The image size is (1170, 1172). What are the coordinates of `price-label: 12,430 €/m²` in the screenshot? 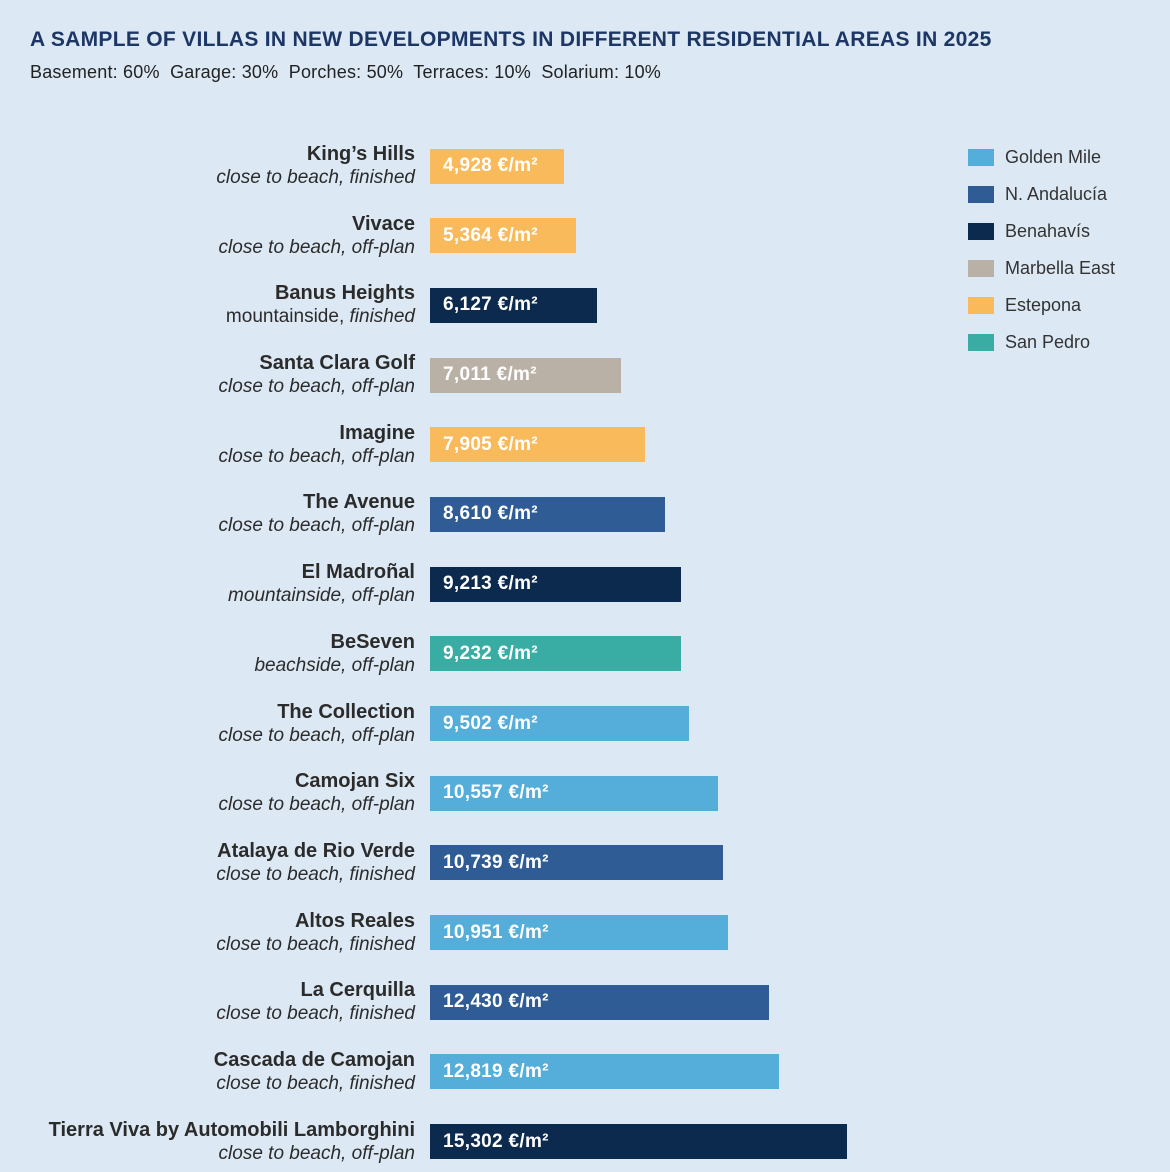 It's located at (496, 1002).